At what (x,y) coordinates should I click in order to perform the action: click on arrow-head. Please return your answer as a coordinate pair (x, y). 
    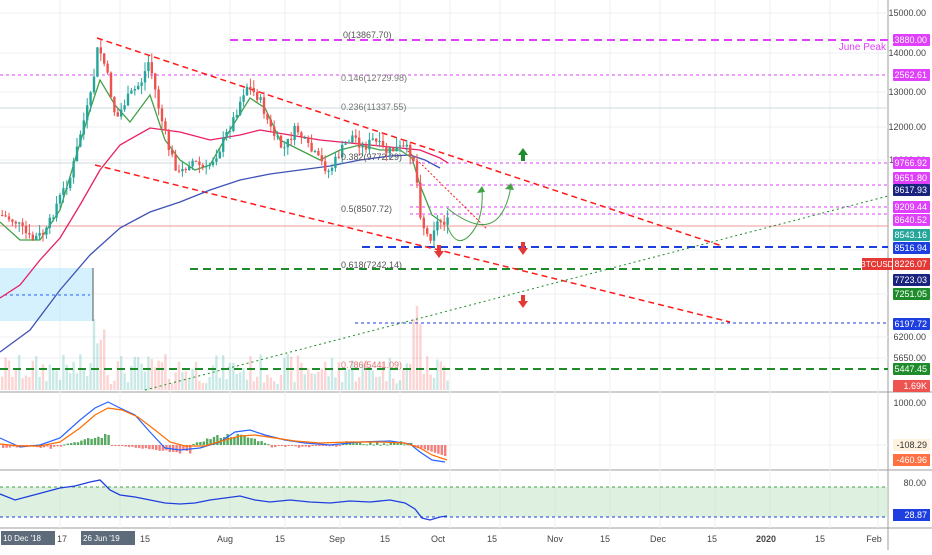
    Looking at the image, I should click on (509, 186).